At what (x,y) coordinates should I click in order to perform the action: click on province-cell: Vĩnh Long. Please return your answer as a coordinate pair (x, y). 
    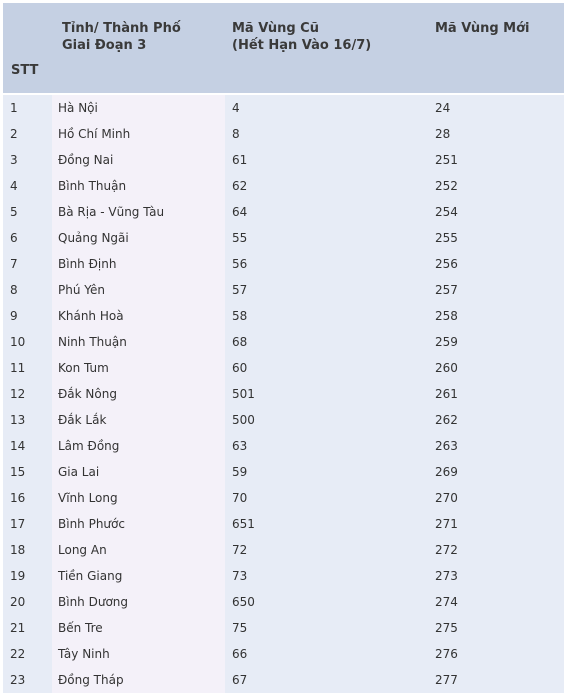
    Looking at the image, I should click on (138, 498).